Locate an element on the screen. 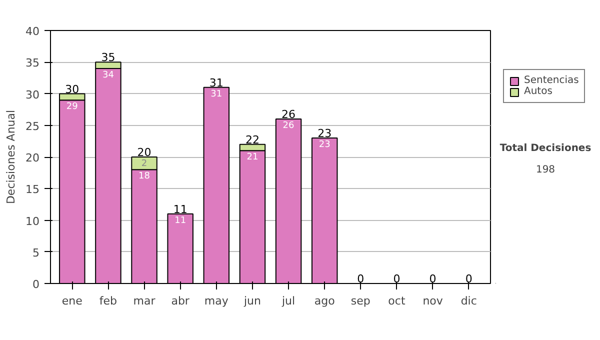  data-label: 26 is located at coordinates (288, 126).